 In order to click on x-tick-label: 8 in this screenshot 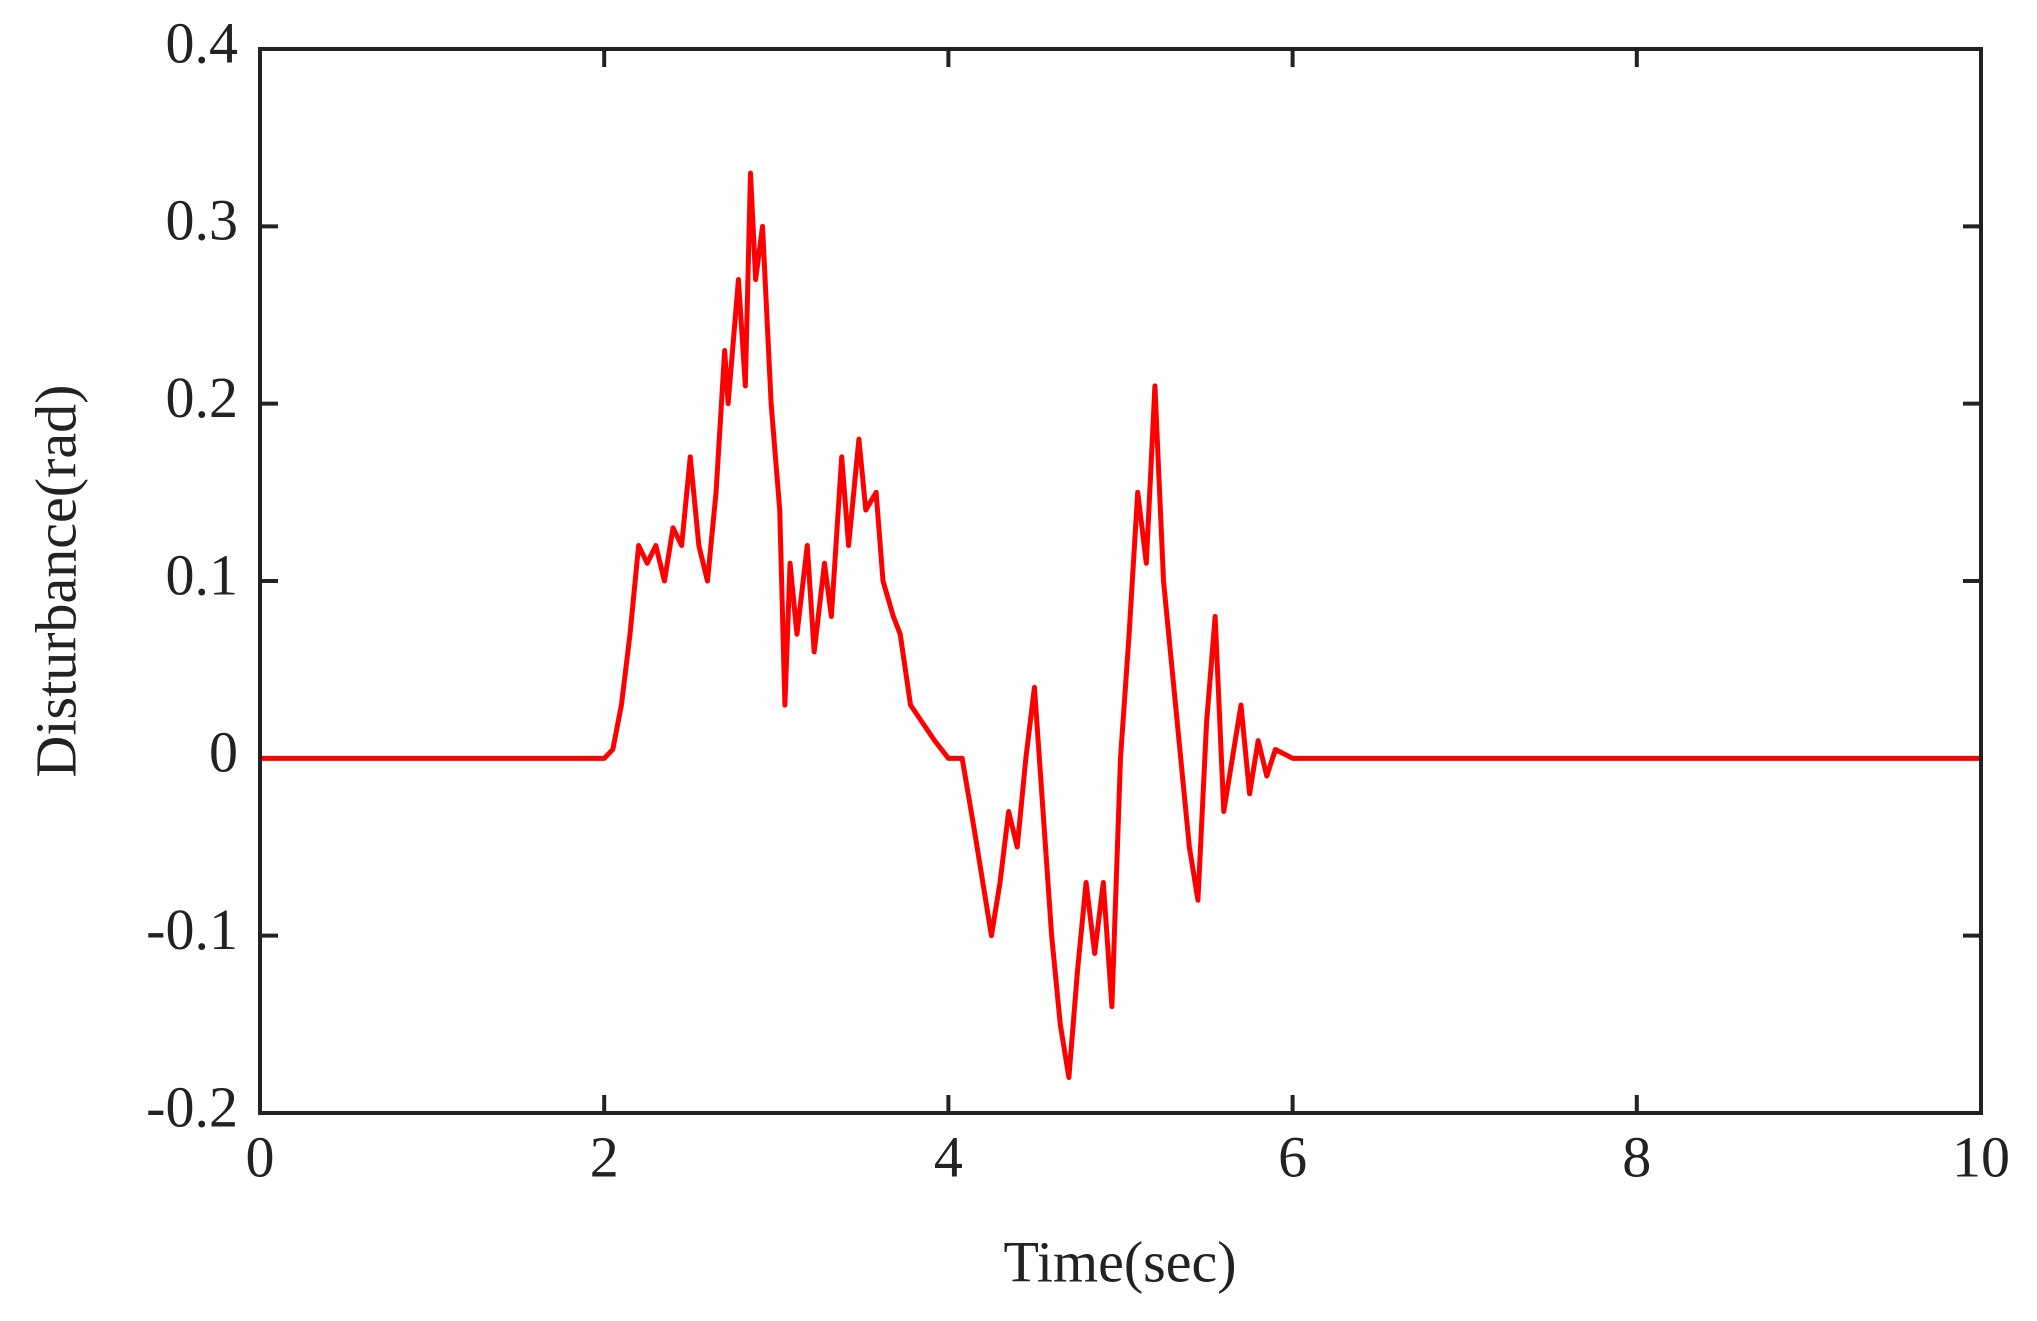, I will do `click(1636, 1156)`.